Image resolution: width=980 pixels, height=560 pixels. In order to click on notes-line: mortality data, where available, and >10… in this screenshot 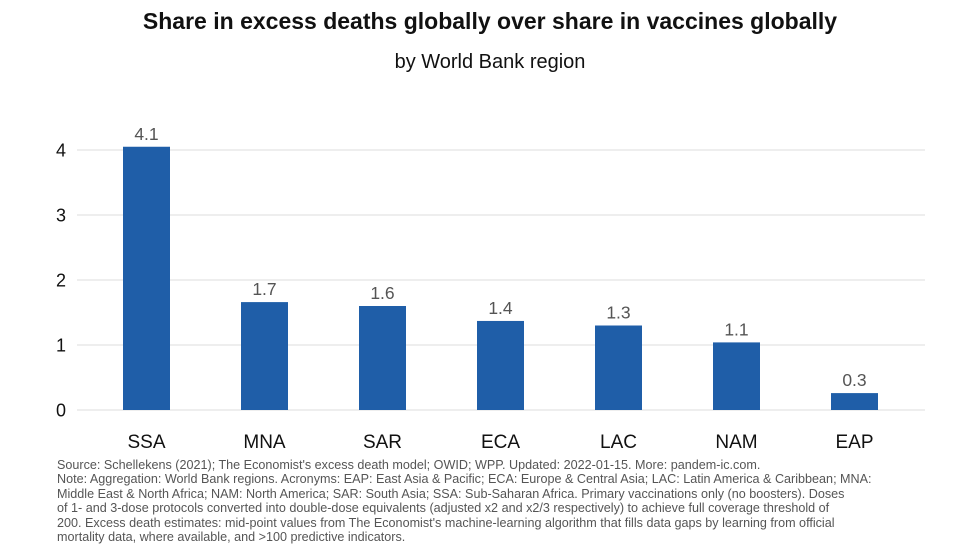, I will do `click(231, 537)`.